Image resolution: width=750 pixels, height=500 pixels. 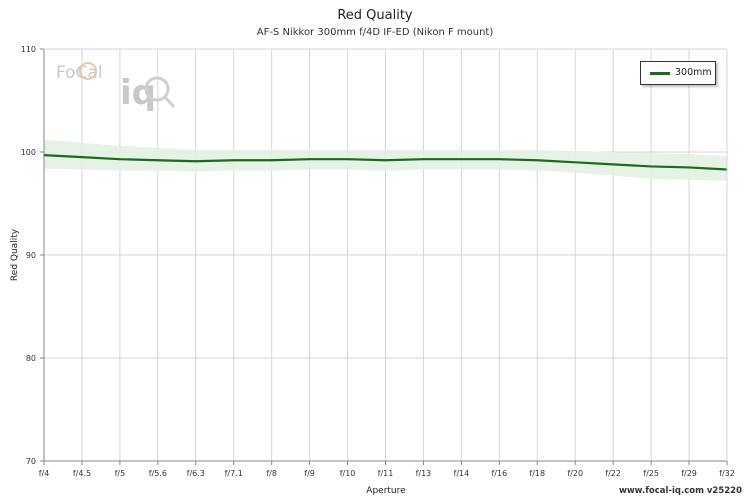 I want to click on x-tick-label: f/8, so click(x=271, y=473).